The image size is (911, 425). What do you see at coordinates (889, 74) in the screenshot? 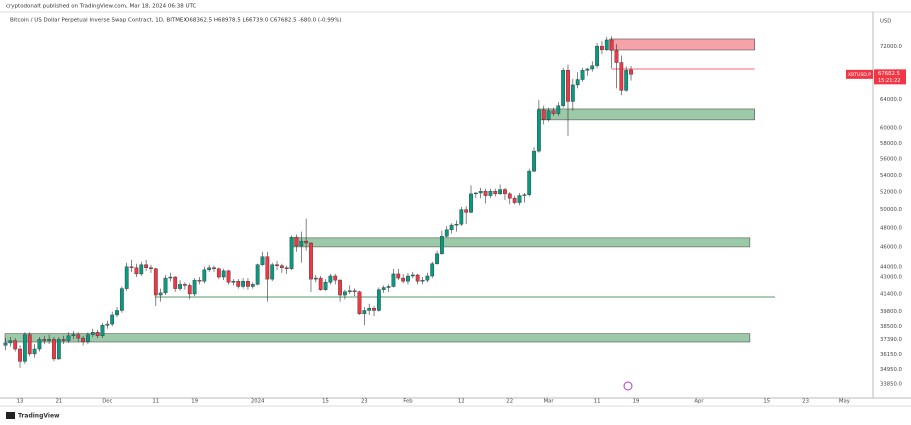
I see `price-tag-value: 67682.5` at bounding box center [889, 74].